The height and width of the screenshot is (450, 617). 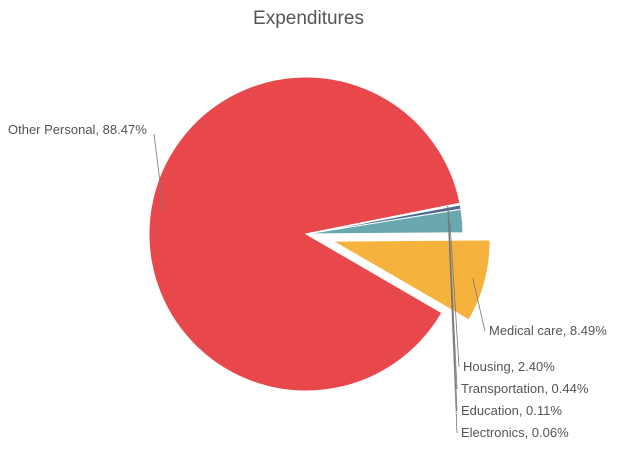 I want to click on slice-label-other-personal: Other Personal, 88.47%, so click(x=77, y=129).